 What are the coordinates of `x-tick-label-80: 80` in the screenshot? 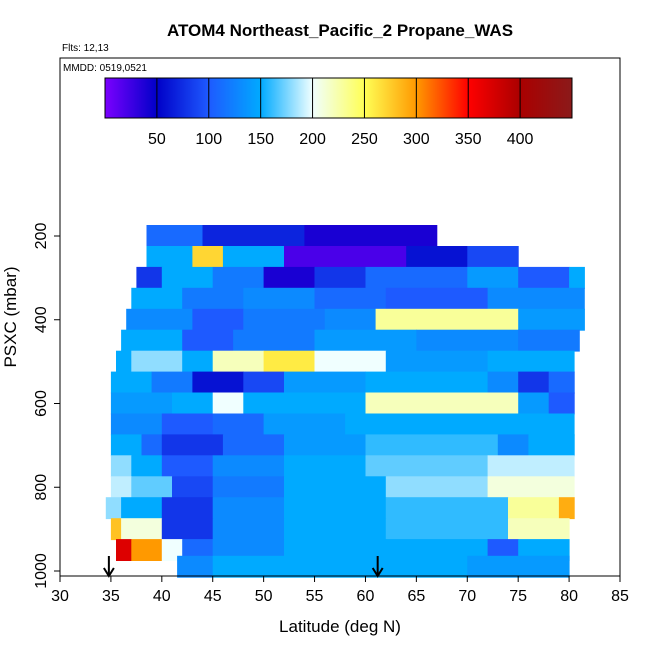 It's located at (569, 596).